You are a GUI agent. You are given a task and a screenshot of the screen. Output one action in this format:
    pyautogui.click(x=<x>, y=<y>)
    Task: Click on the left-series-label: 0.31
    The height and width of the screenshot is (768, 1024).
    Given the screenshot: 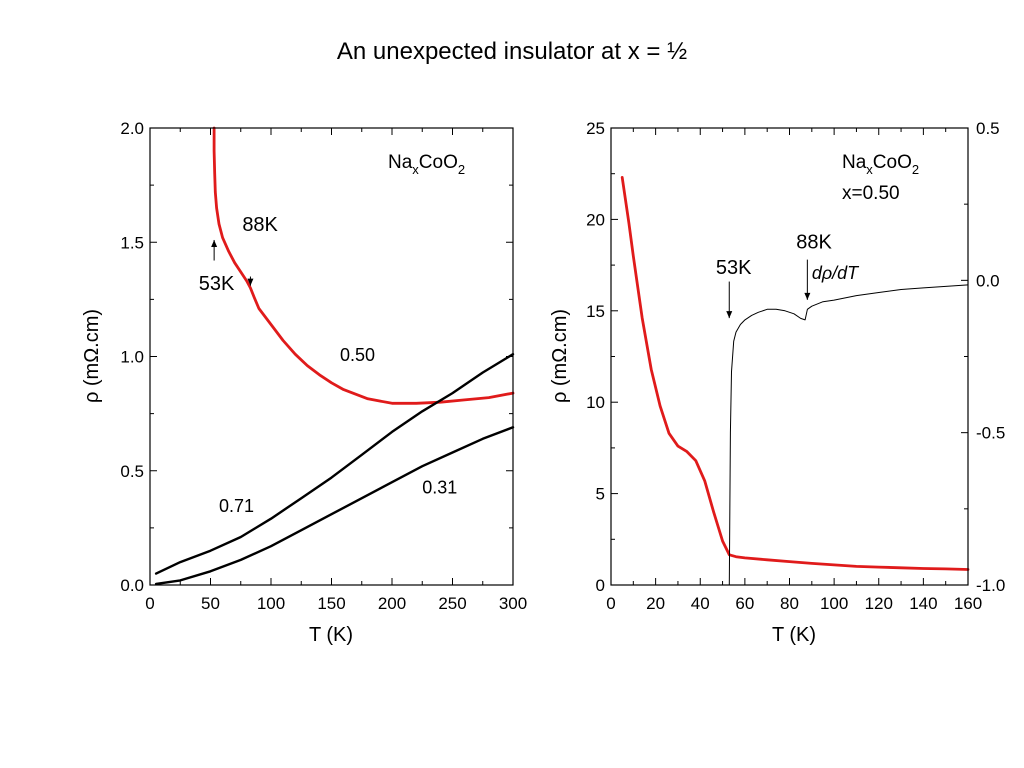 What is the action you would take?
    pyautogui.click(x=439, y=488)
    